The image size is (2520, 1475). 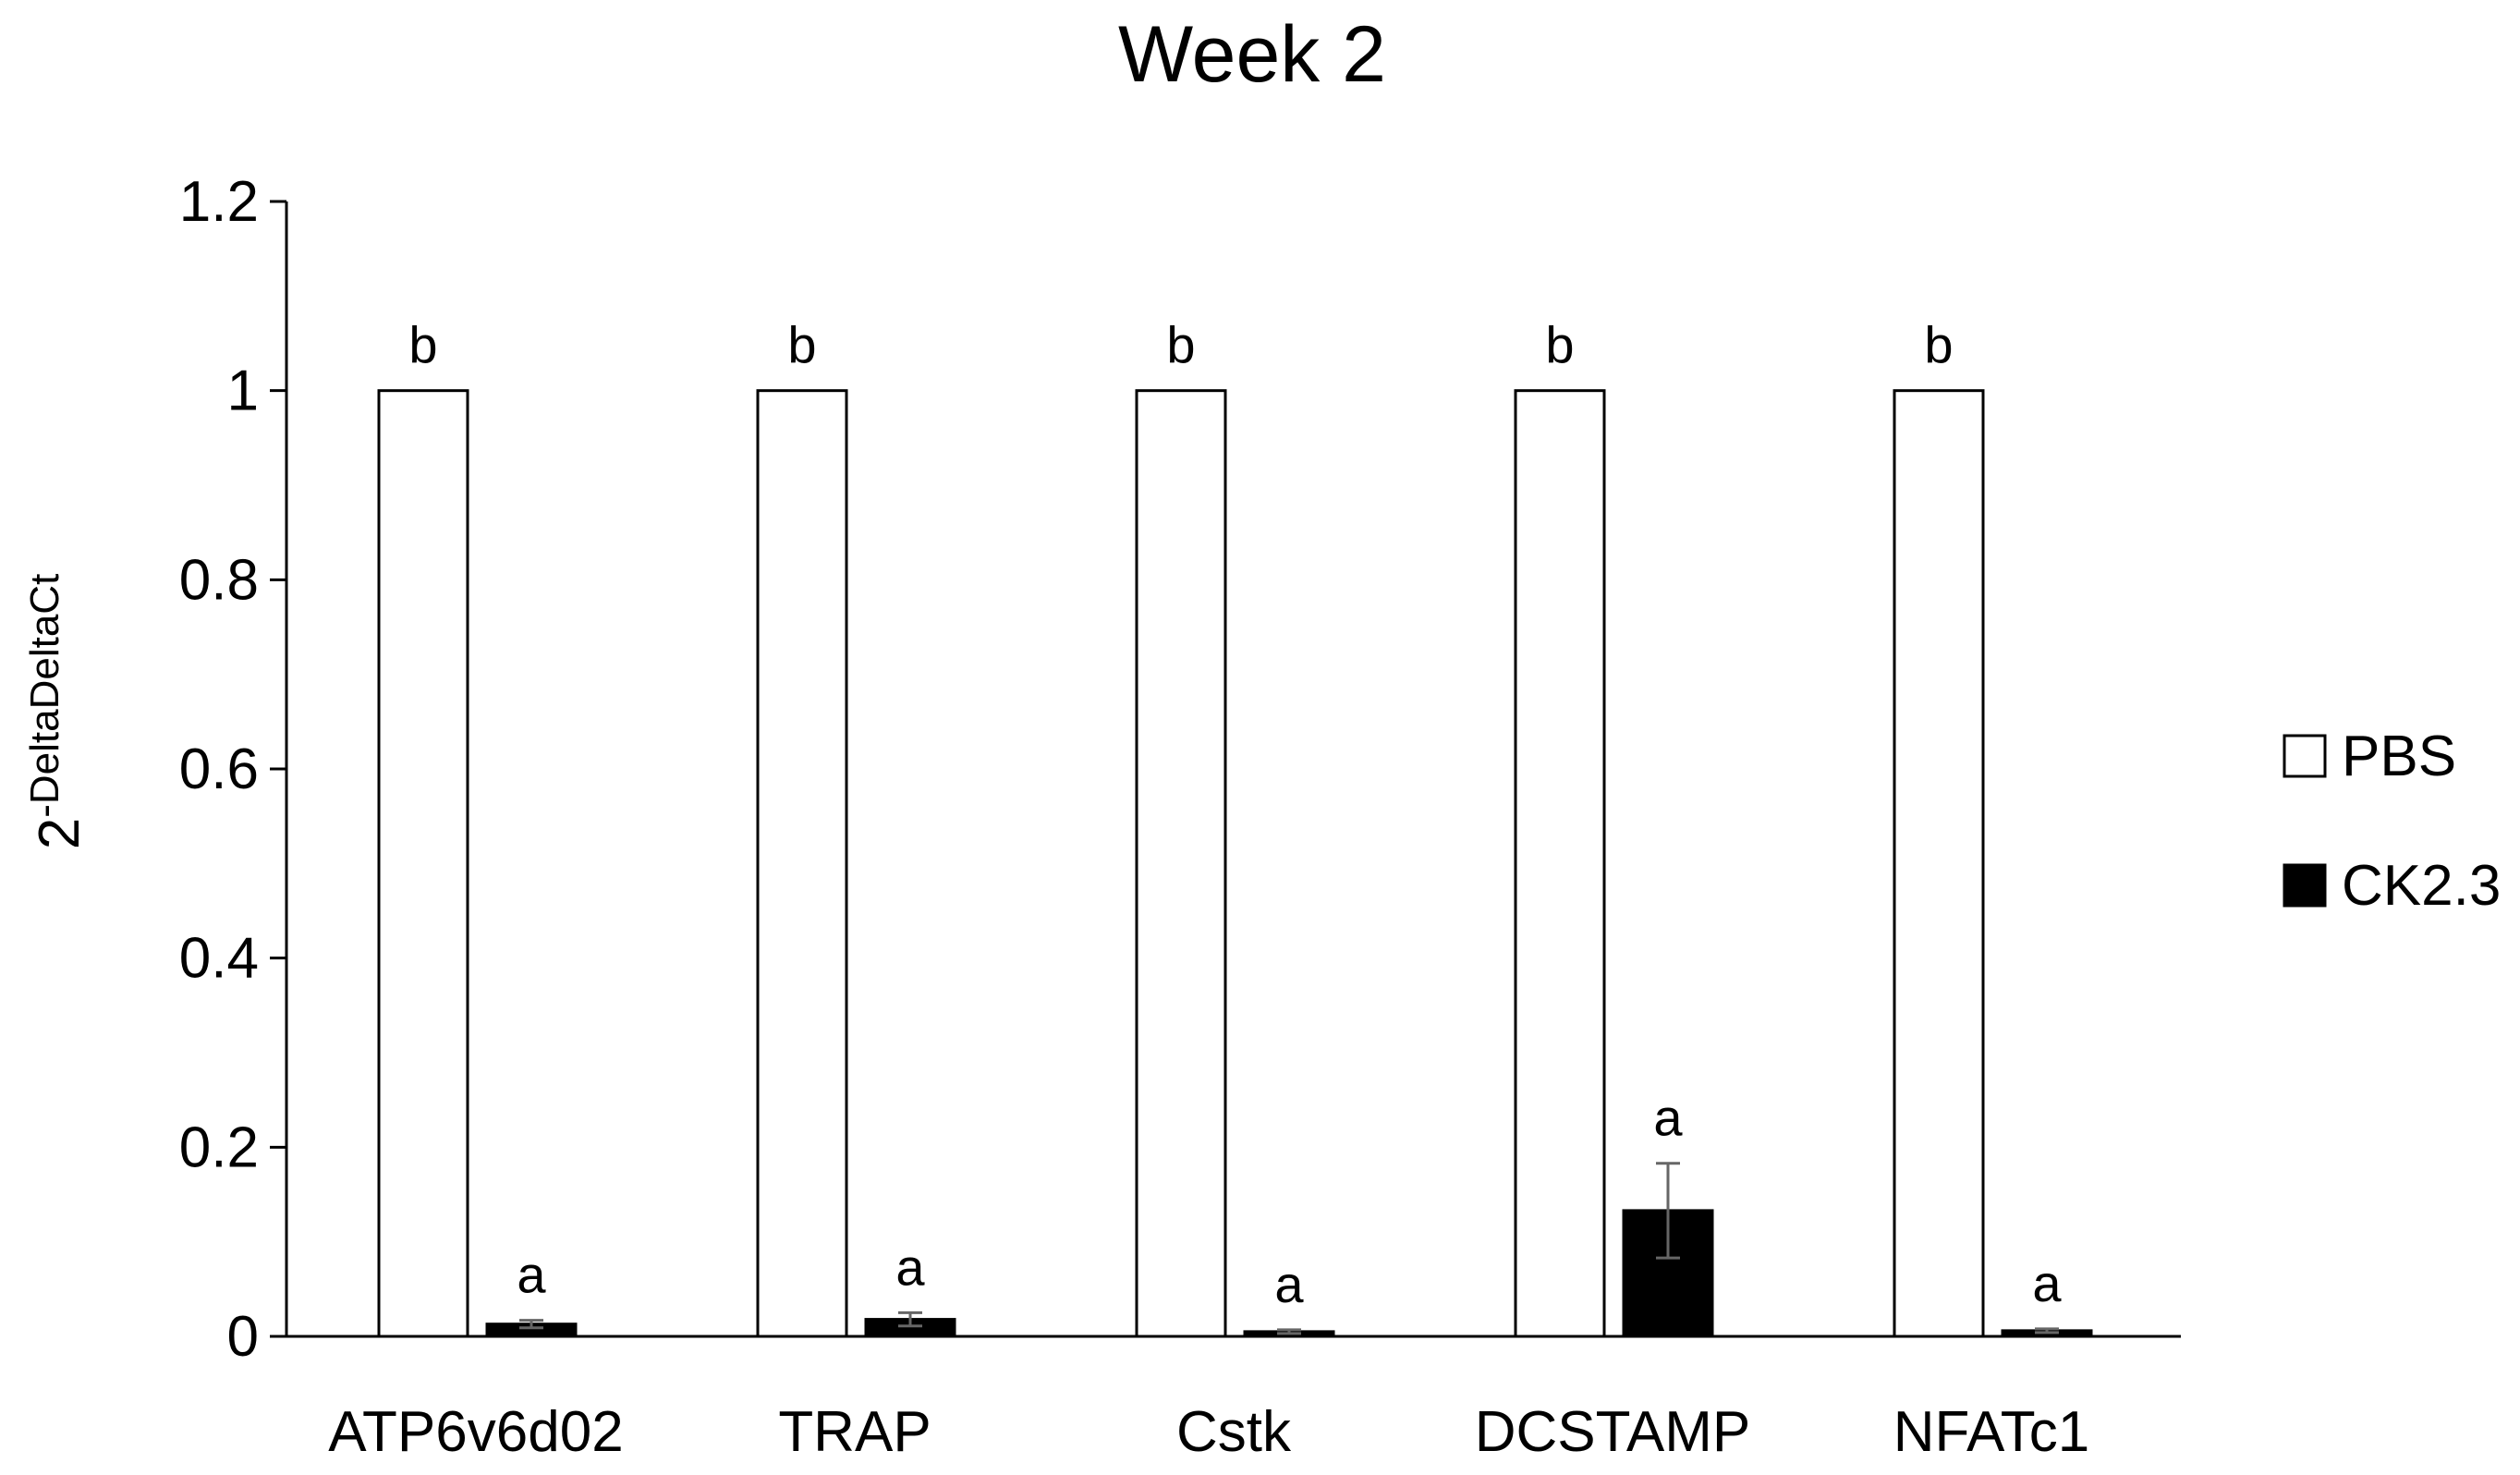 I want to click on x-axis: ATP6v6d02 TRAP Cstk DCSTAMP NFATc1, so click(x=1233, y=1399).